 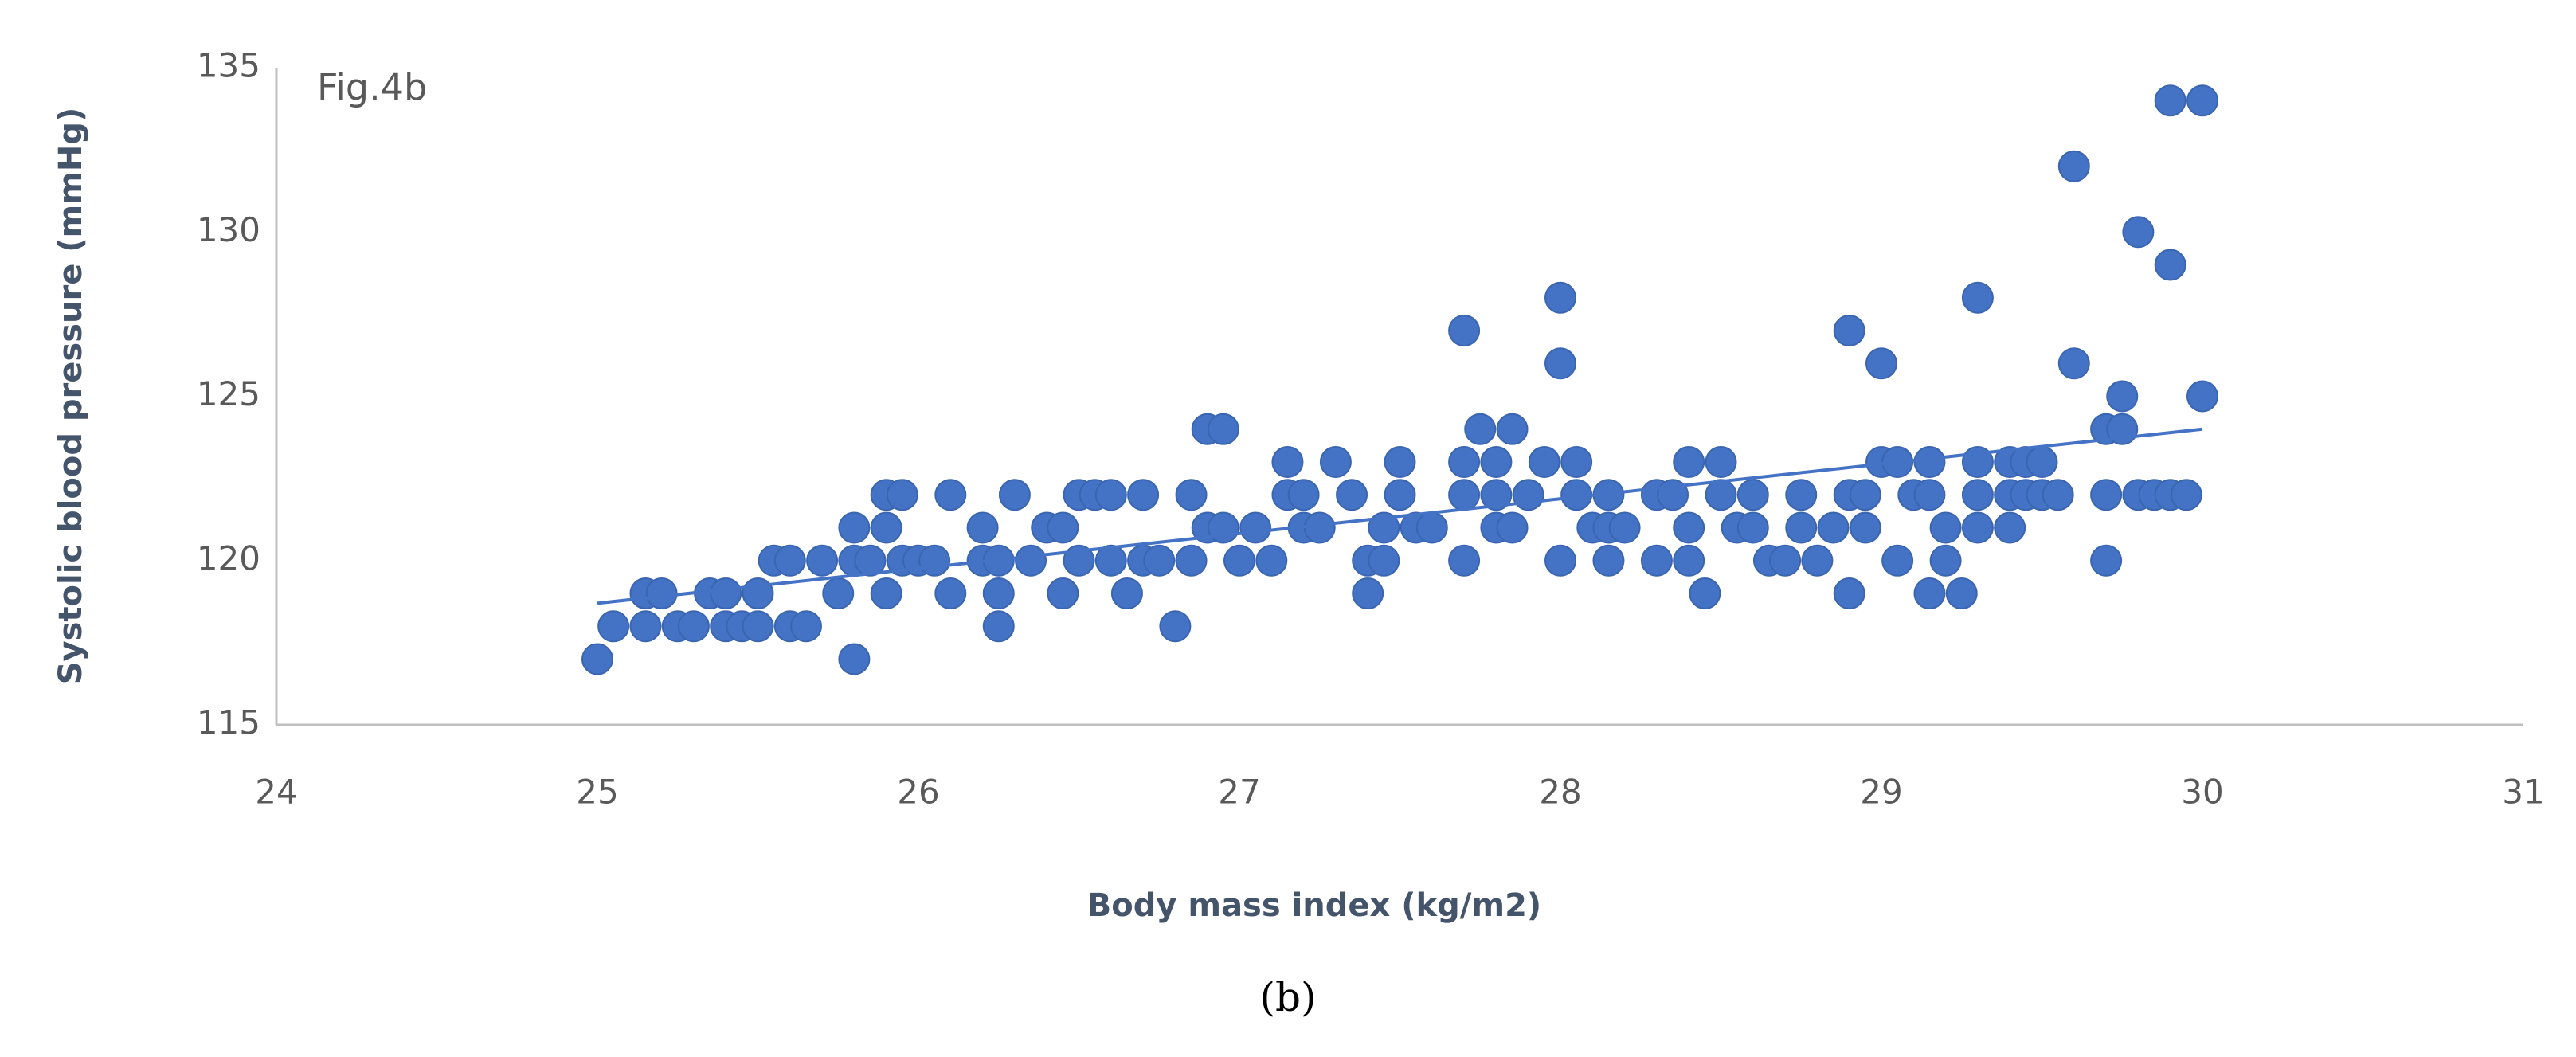 I want to click on x-tick-label: 28, so click(x=1560, y=792).